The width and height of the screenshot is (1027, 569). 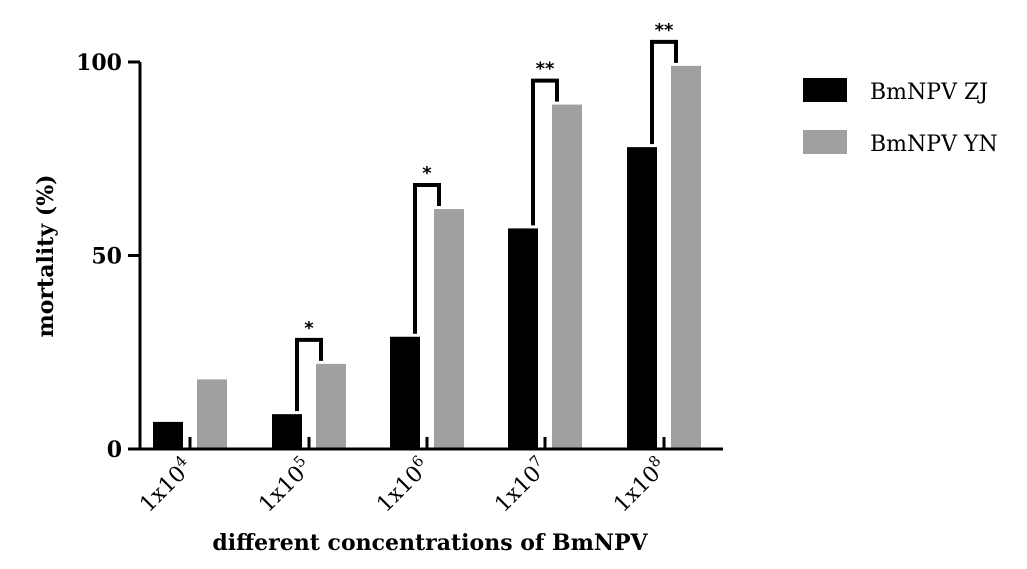 I want to click on x-axis-label: different concentrations of BmNPV, so click(x=430, y=543).